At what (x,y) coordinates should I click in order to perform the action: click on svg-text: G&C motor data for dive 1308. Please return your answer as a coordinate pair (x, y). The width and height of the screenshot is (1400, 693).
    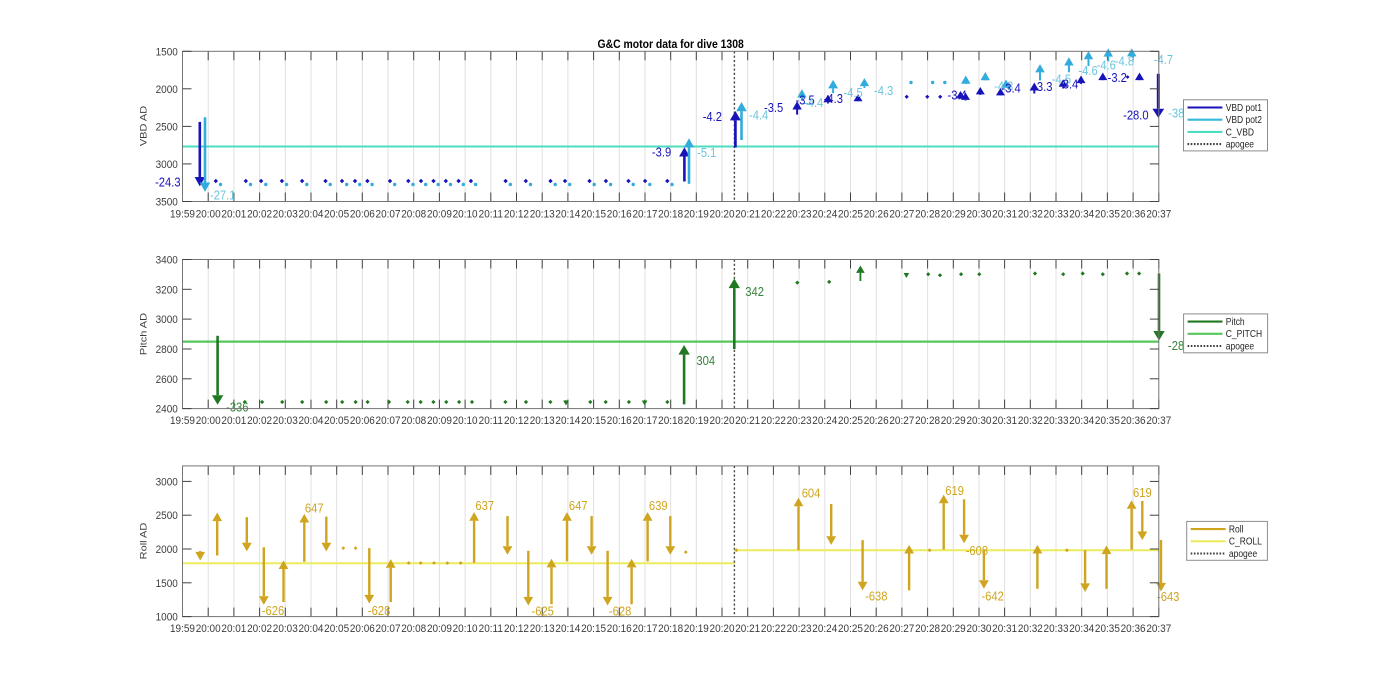
    Looking at the image, I should click on (671, 44).